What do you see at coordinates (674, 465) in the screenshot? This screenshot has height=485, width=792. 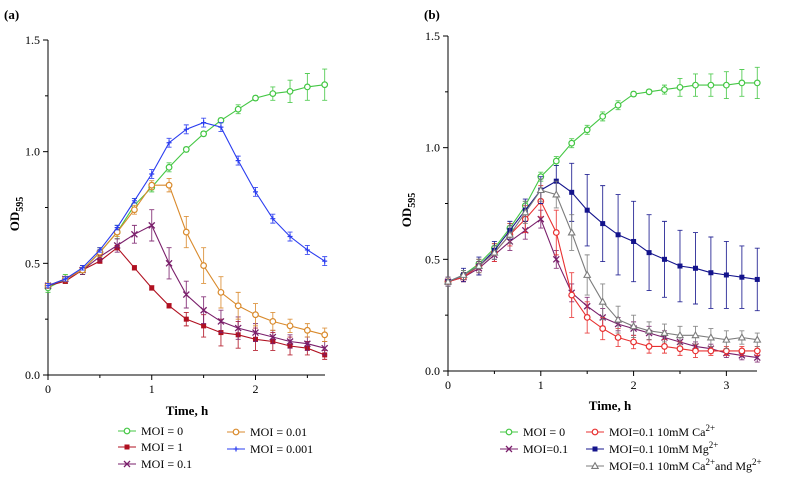 I see `legend-entry: MOI=0.1 10mM Ca2+and Mg2+` at bounding box center [674, 465].